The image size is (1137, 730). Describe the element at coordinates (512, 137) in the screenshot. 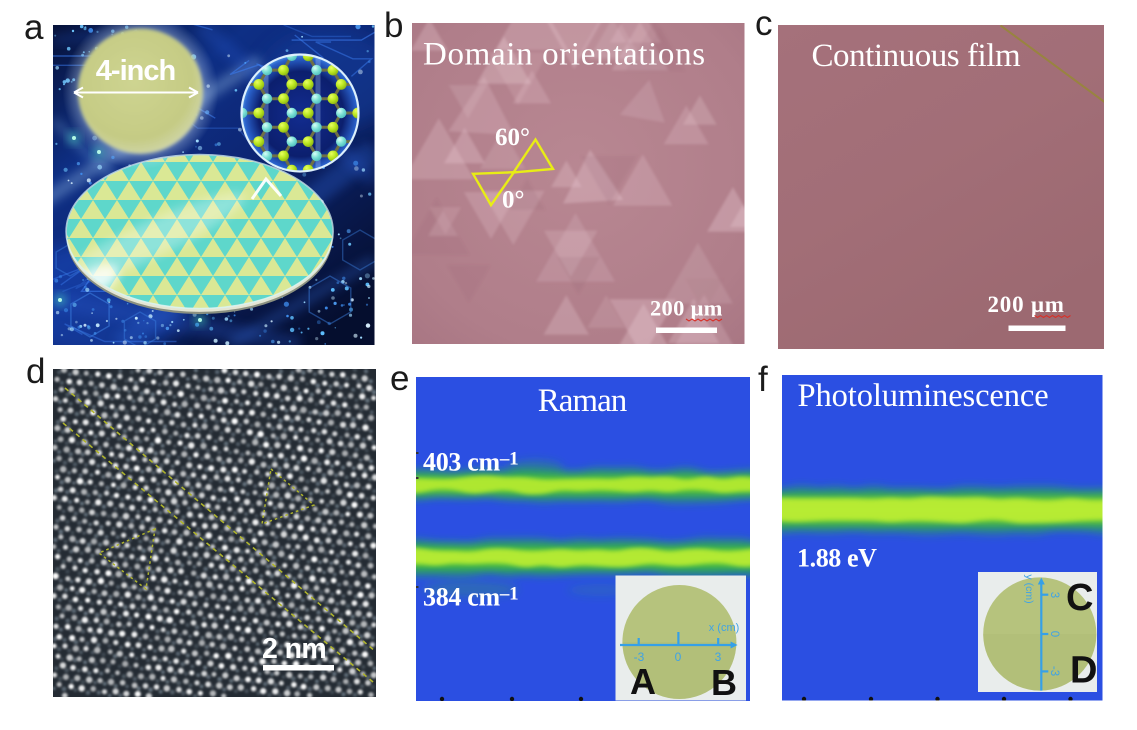

I see `svg-text: 60°` at that location.